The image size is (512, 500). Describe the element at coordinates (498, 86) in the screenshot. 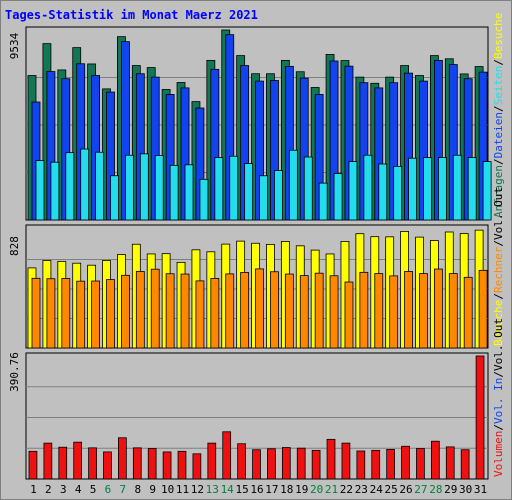

I see `legend-entry: Seiten` at that location.